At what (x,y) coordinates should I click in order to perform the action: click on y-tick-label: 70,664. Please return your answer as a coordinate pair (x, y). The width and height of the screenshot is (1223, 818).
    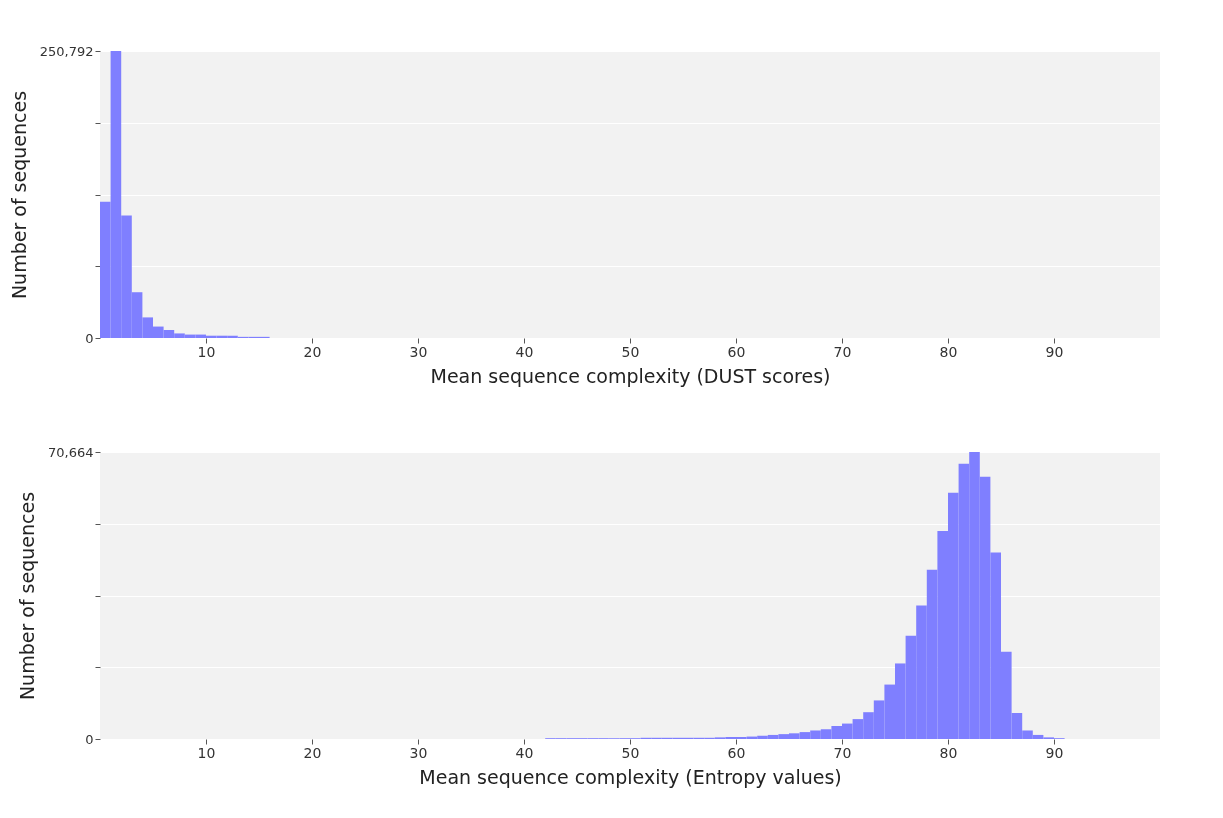
    Looking at the image, I should click on (71, 452).